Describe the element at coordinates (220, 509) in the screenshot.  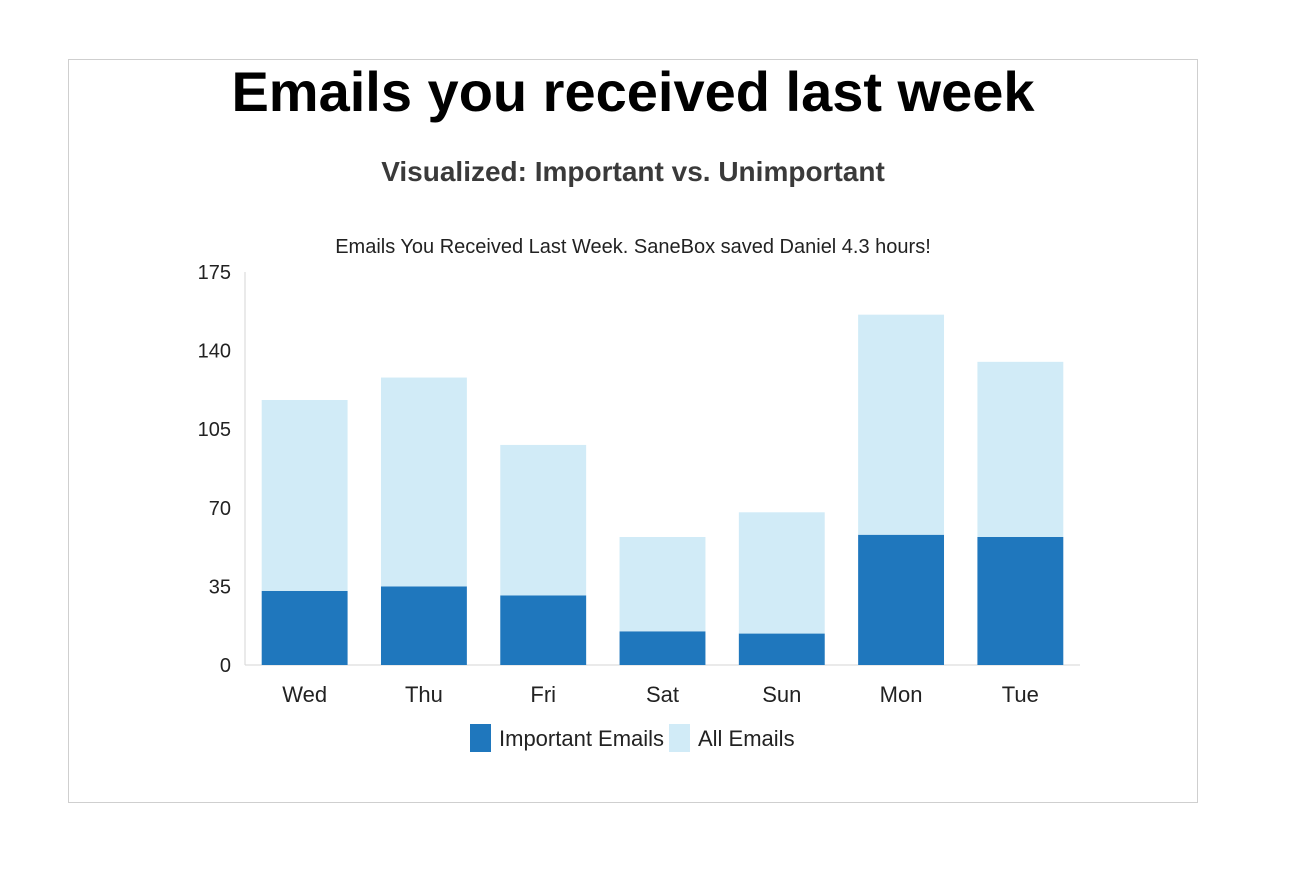
I see `y-tick-label: 70` at that location.